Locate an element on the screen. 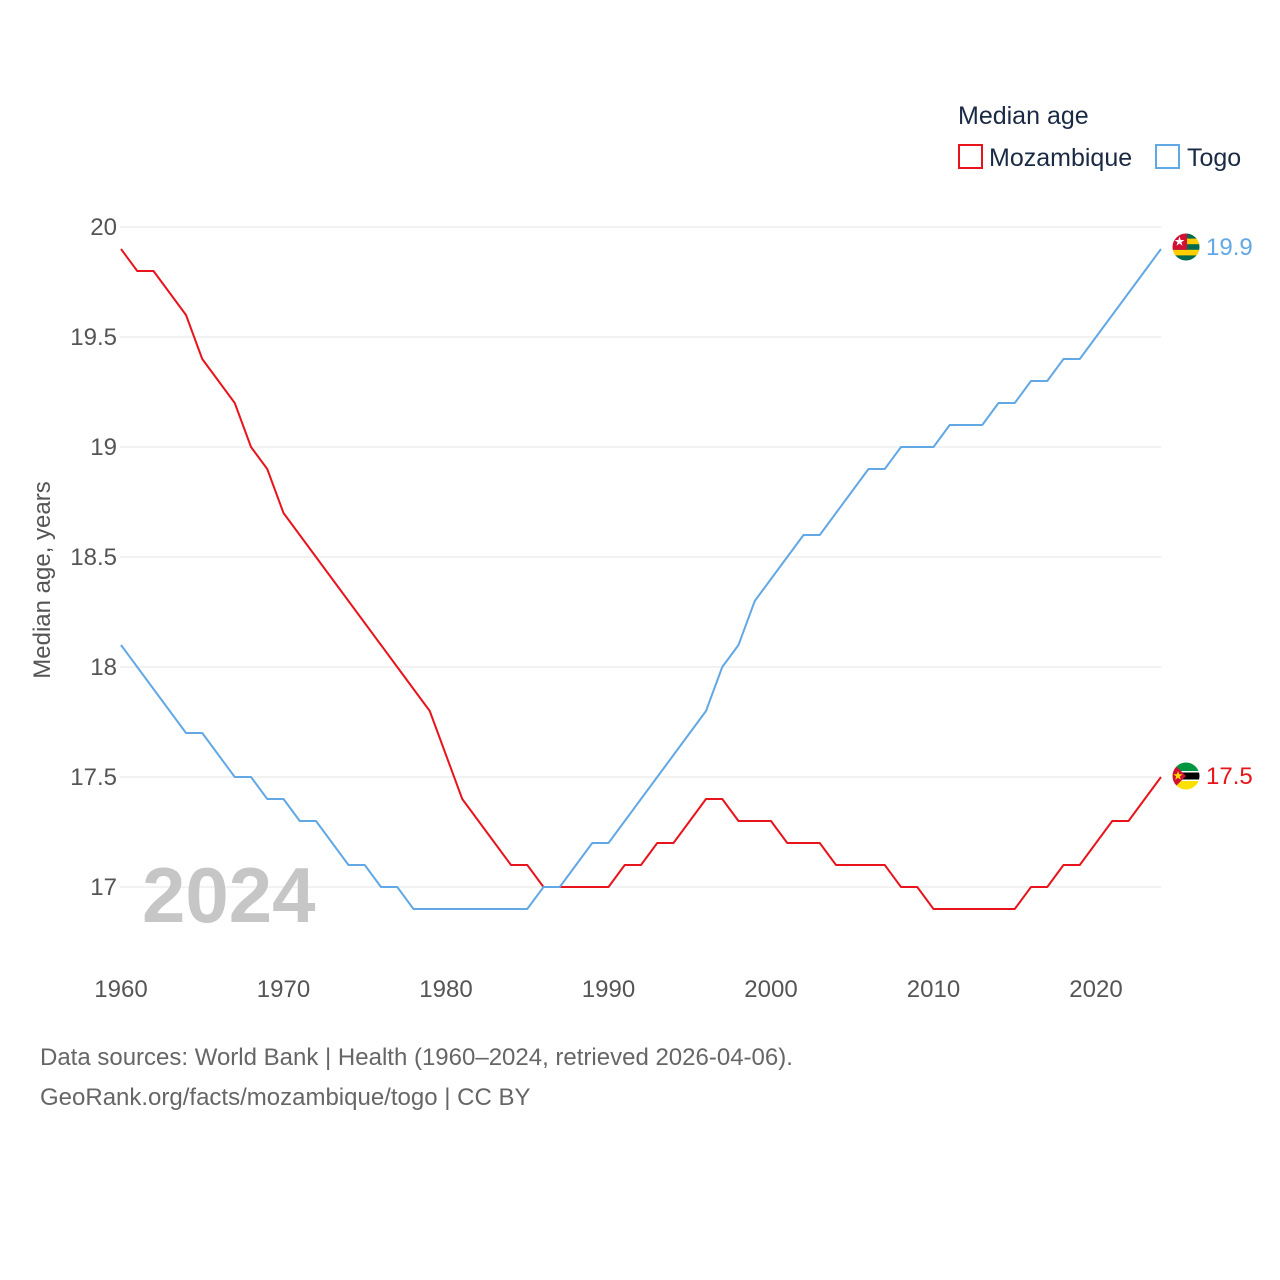 The image size is (1280, 1280). legend-label-togo: Togo is located at coordinates (1214, 158).